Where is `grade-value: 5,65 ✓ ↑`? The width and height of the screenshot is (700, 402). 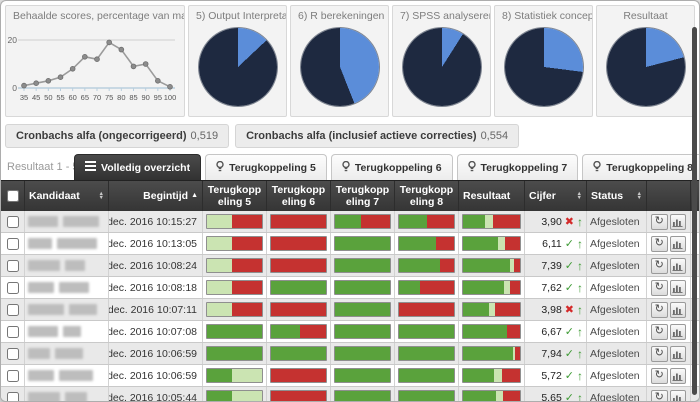 grade-value: 5,65 ✓ ↑ is located at coordinates (562, 396).